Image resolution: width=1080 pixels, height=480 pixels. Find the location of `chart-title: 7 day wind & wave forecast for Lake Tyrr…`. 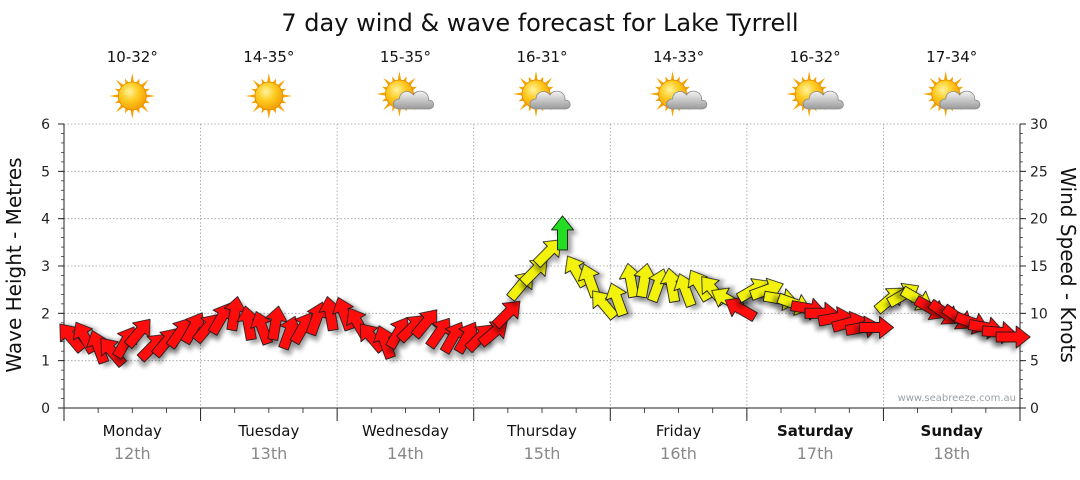

chart-title: 7 day wind & wave forecast for Lake Tyrr… is located at coordinates (539, 23).